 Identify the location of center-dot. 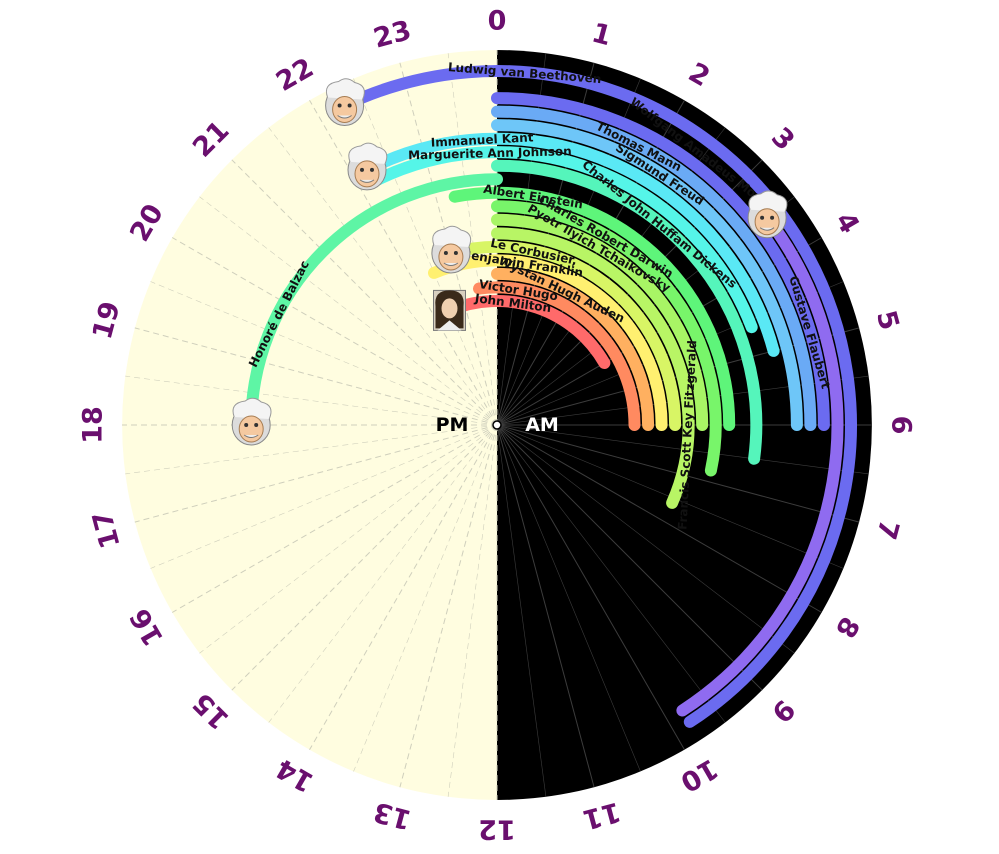
(497, 425).